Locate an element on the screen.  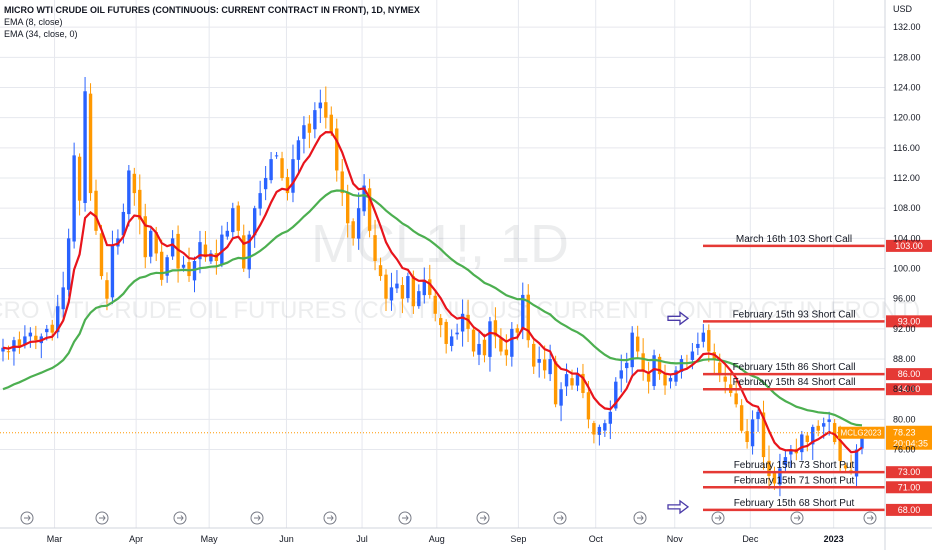
symbol-tag-text: MCLG2023 is located at coordinates (861, 433).